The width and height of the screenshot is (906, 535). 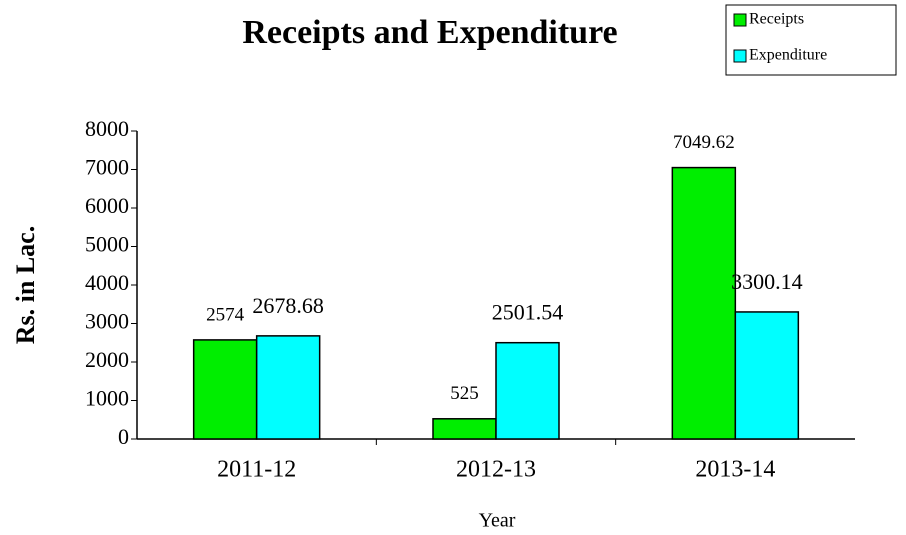 I want to click on chart-title: Receipts and Expenditure, so click(x=429, y=32).